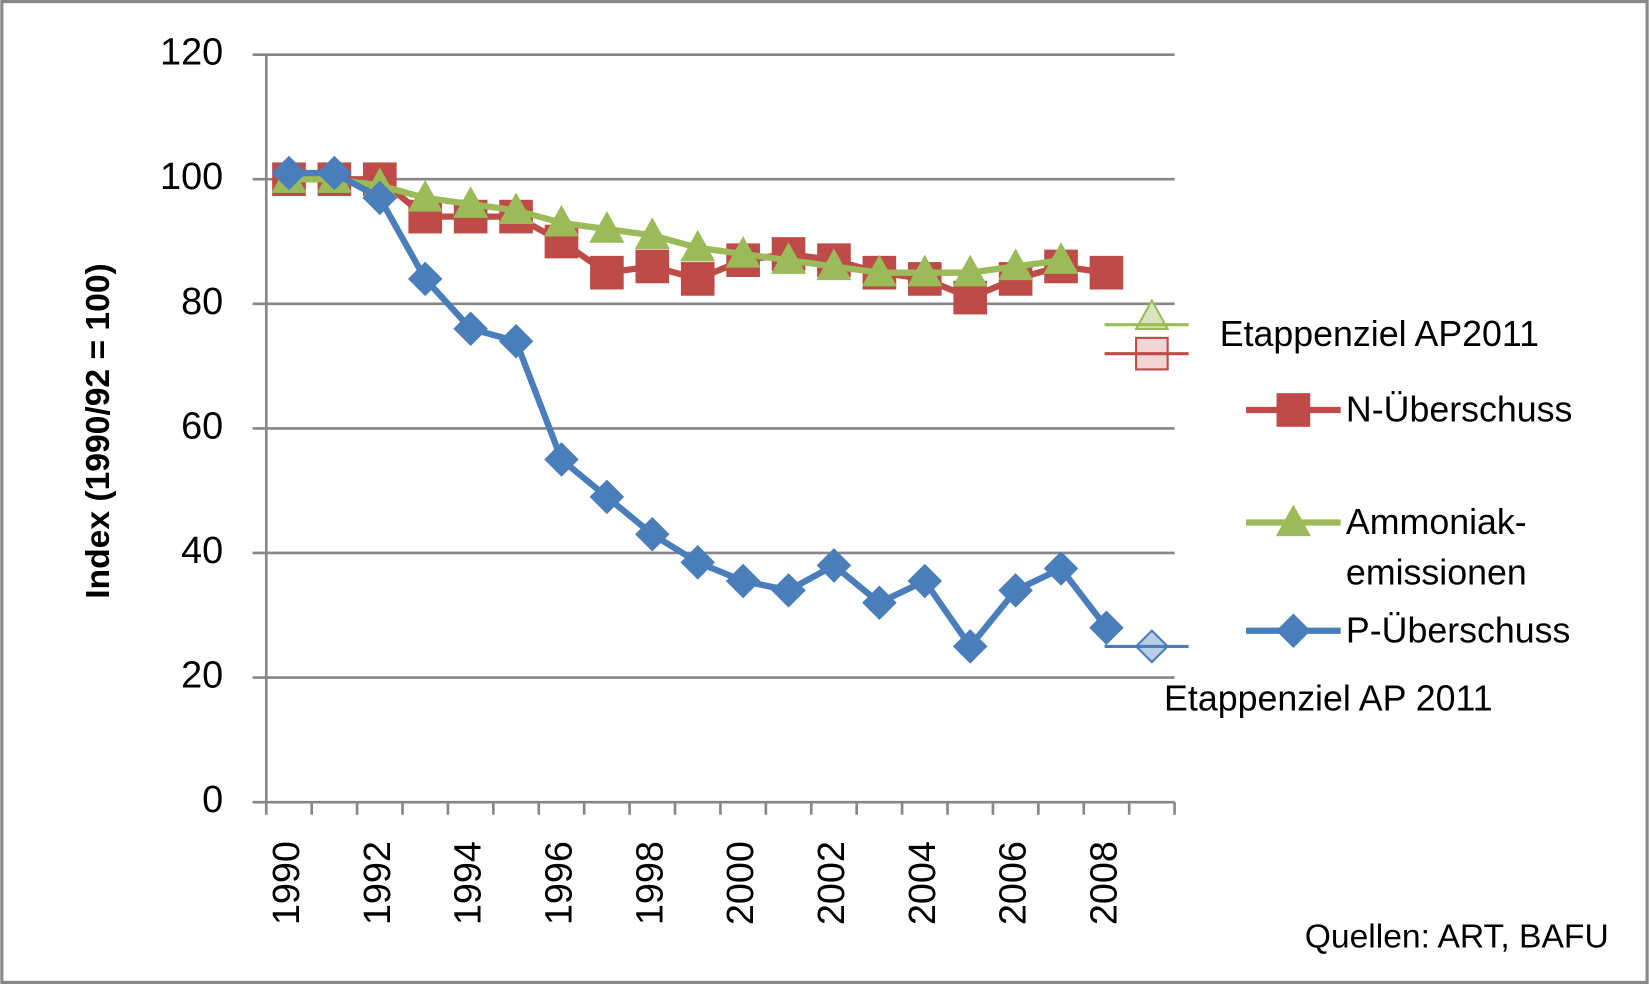 Image resolution: width=1649 pixels, height=984 pixels. What do you see at coordinates (202, 676) in the screenshot?
I see `y-tick-label: 20` at bounding box center [202, 676].